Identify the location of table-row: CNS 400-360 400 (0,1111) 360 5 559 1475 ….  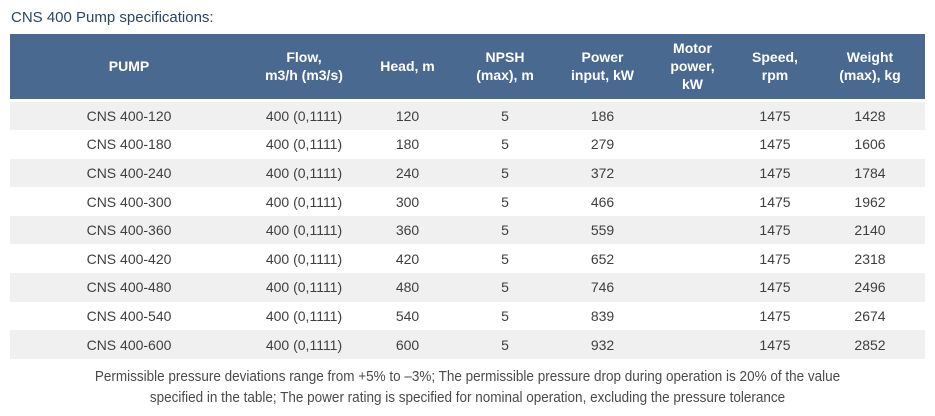
(467, 230).